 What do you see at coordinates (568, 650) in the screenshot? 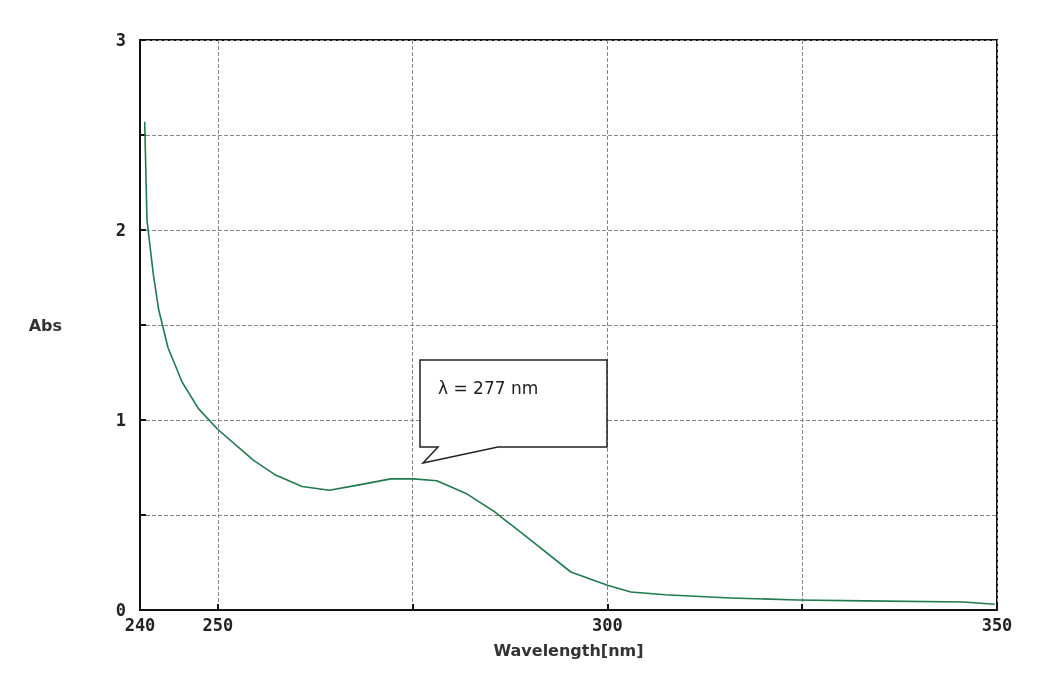
I see `x-axis-title: Wavelength[nm]` at bounding box center [568, 650].